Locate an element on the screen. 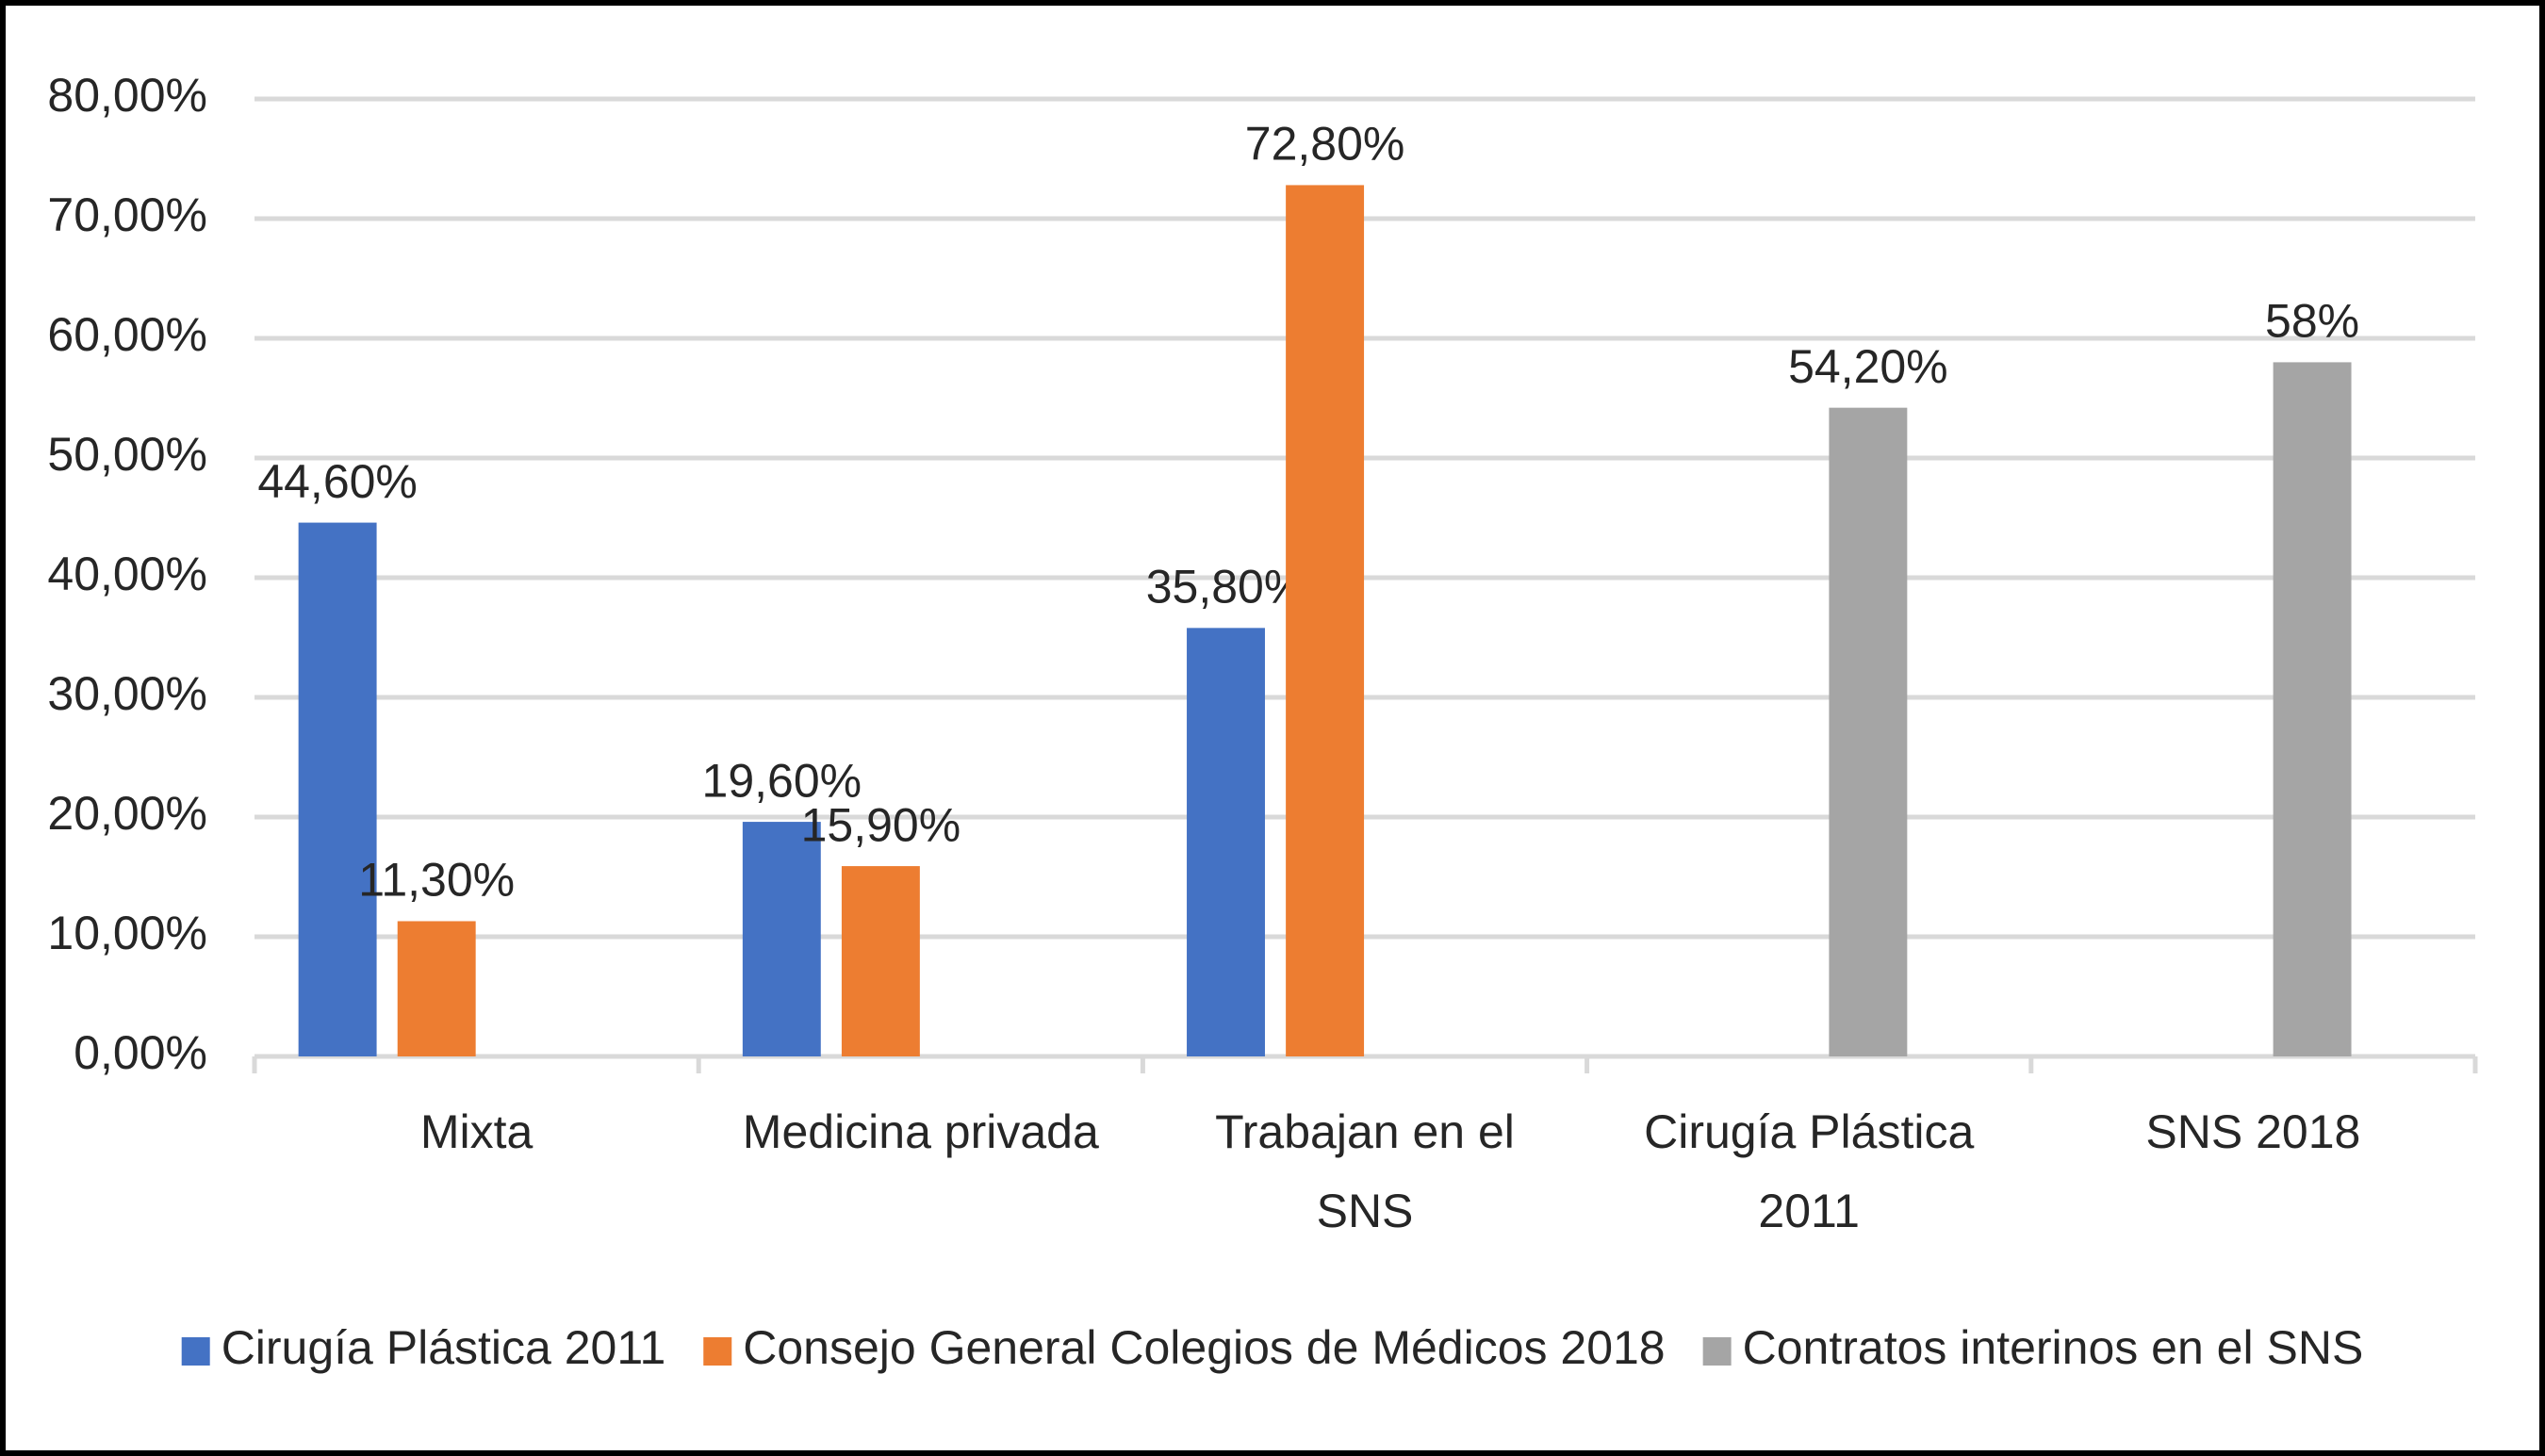  data-label: 19,60% is located at coordinates (782, 780).